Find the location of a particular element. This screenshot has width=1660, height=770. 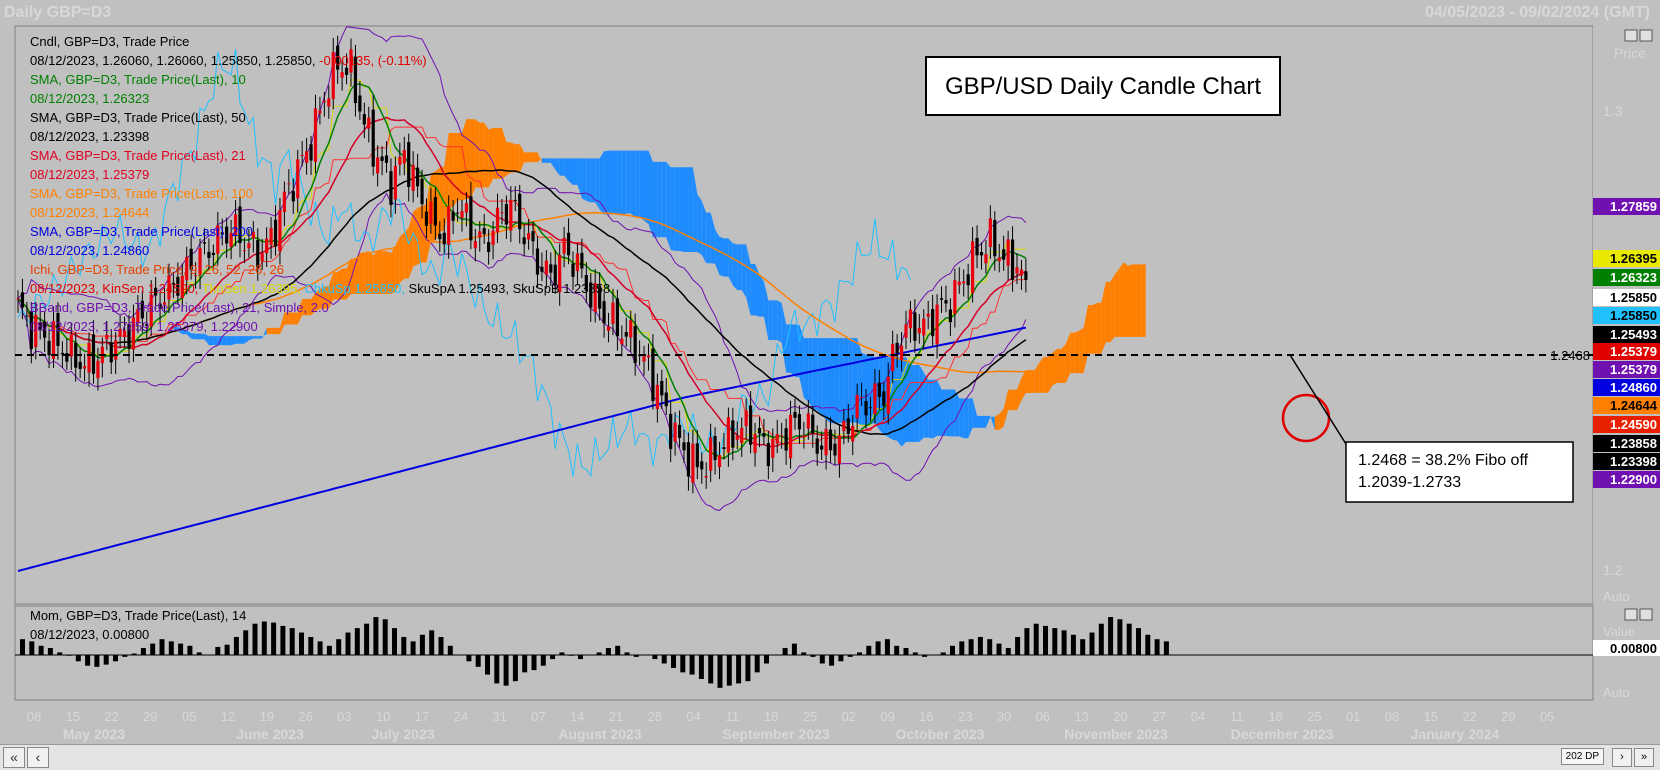

legend-text: SMA, GBP=D3, Trade Price(Last), 21 is located at coordinates (138, 155).